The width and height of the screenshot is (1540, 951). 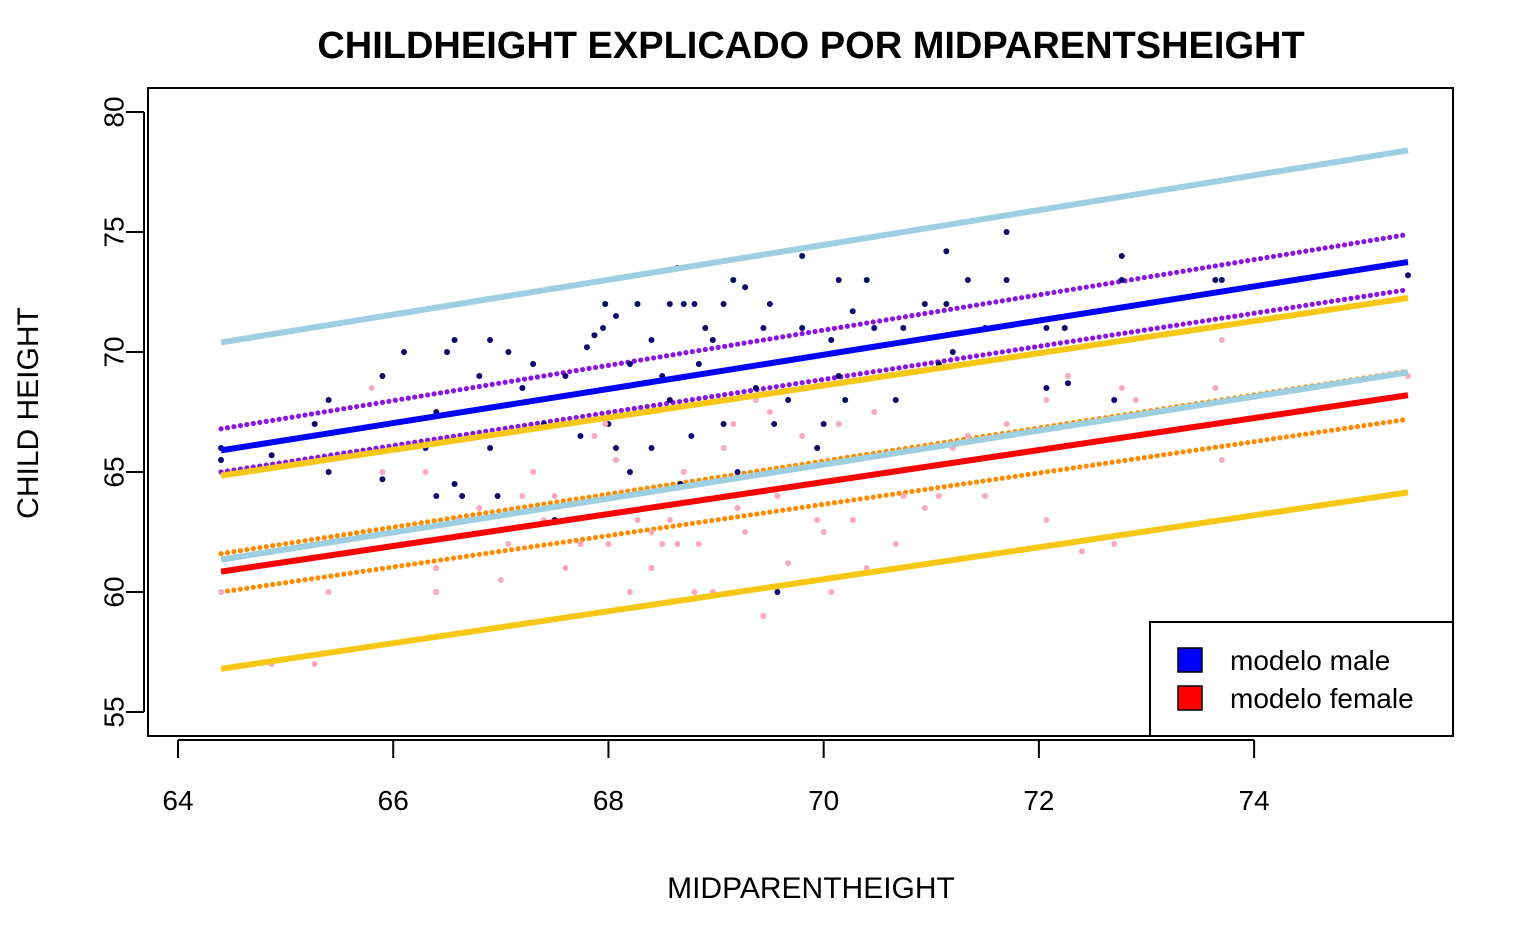 I want to click on legend-swatch-female, so click(x=1190, y=698).